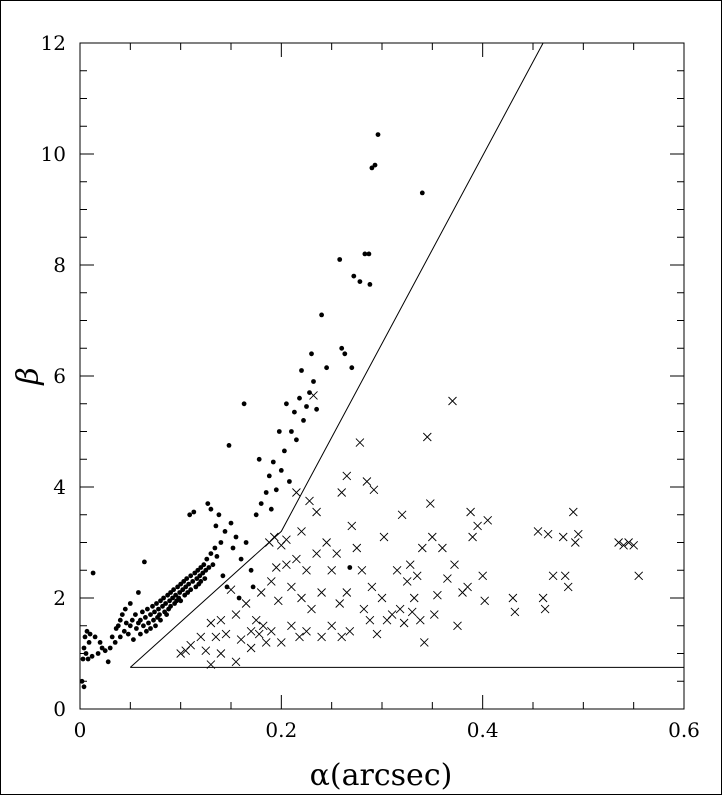  I want to click on y-axis-label: β, so click(28, 376).